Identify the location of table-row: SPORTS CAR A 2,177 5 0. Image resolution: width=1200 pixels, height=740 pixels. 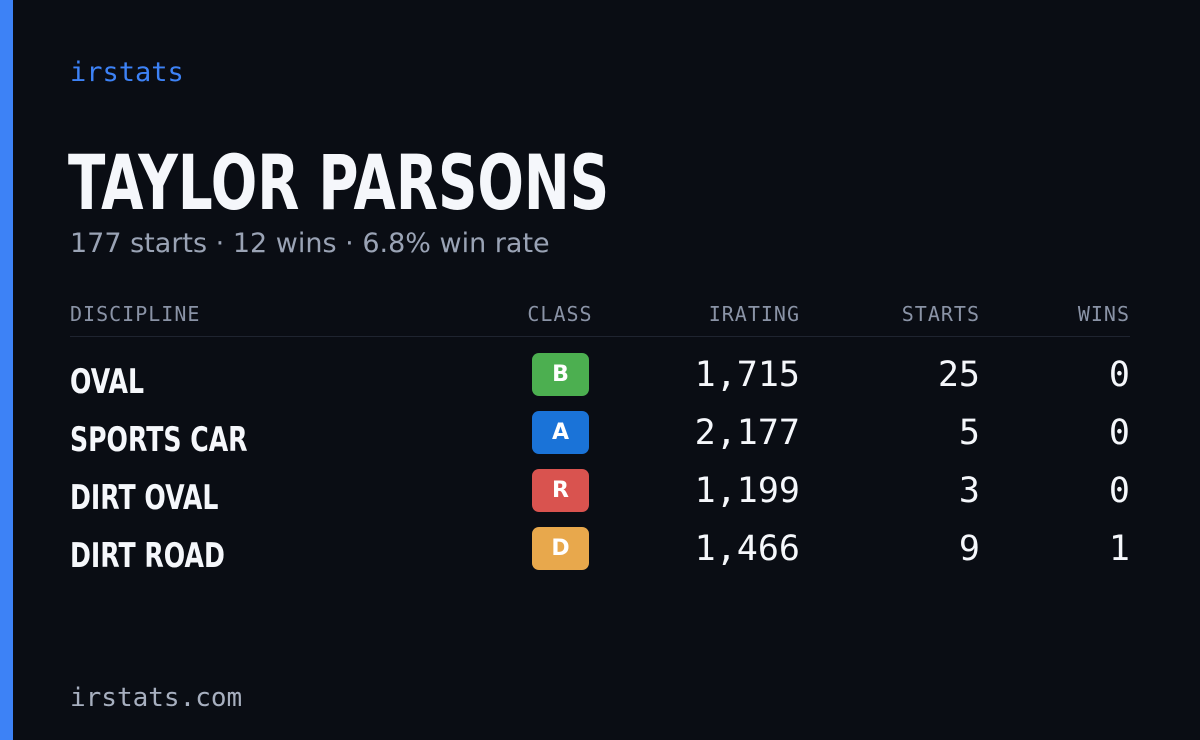
(600, 438).